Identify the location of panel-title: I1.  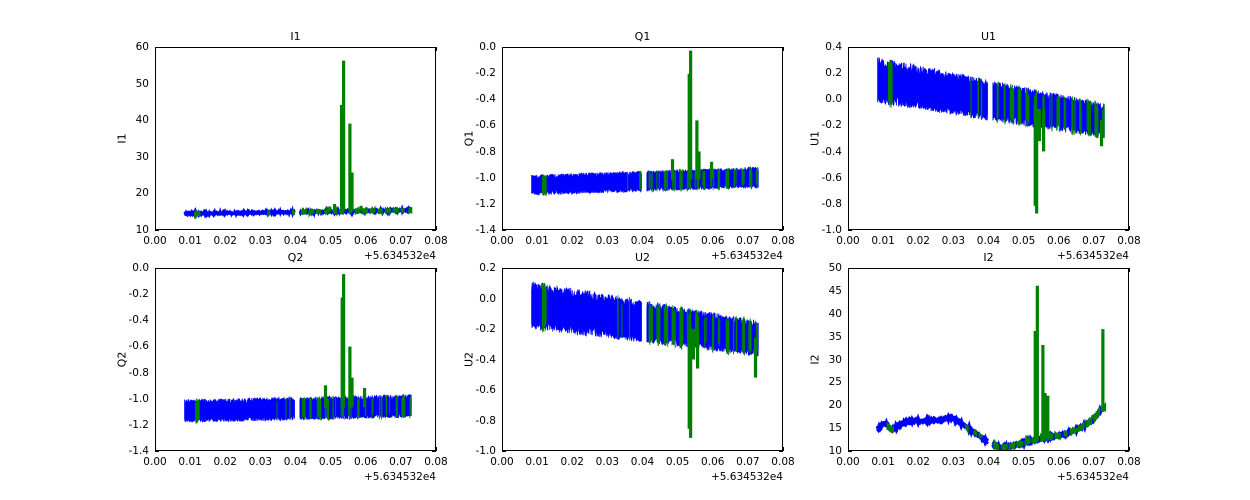
(295, 36).